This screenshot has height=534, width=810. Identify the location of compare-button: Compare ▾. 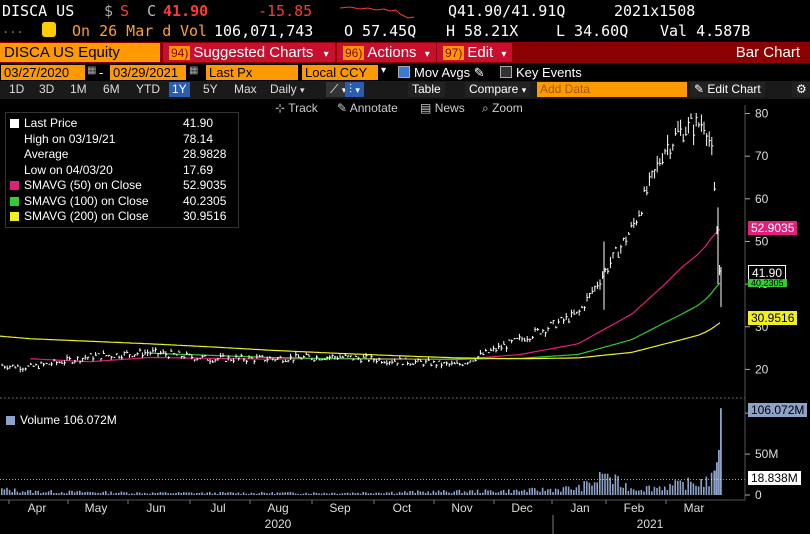
(498, 89).